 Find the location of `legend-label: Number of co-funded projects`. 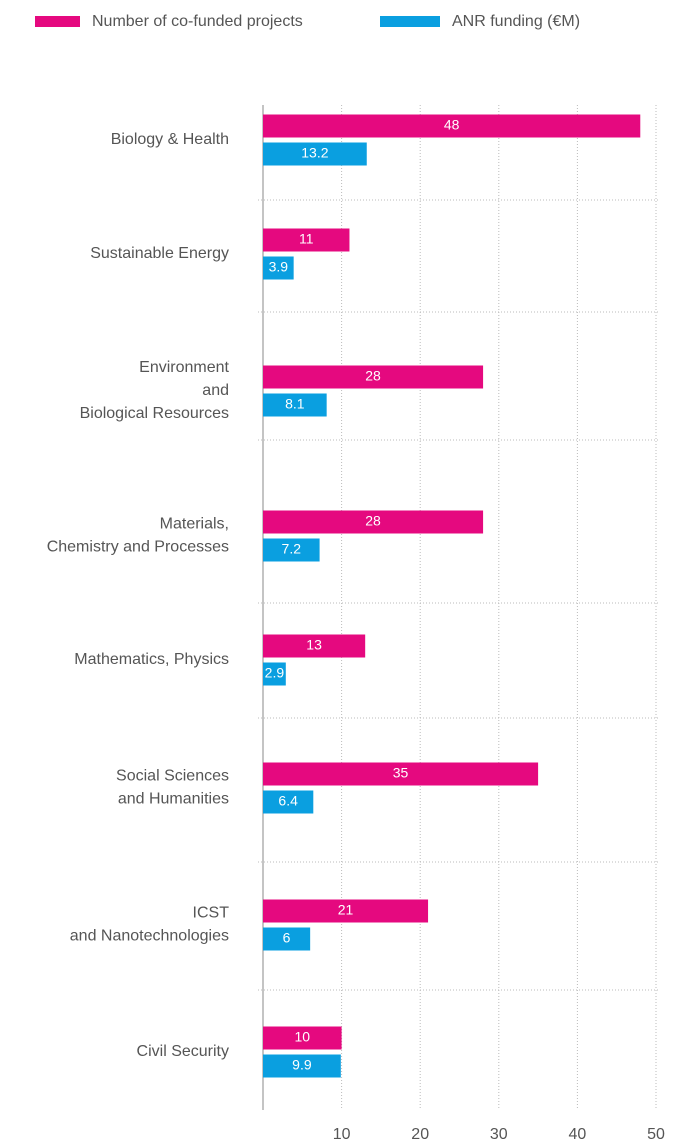

legend-label: Number of co-funded projects is located at coordinates (197, 21).